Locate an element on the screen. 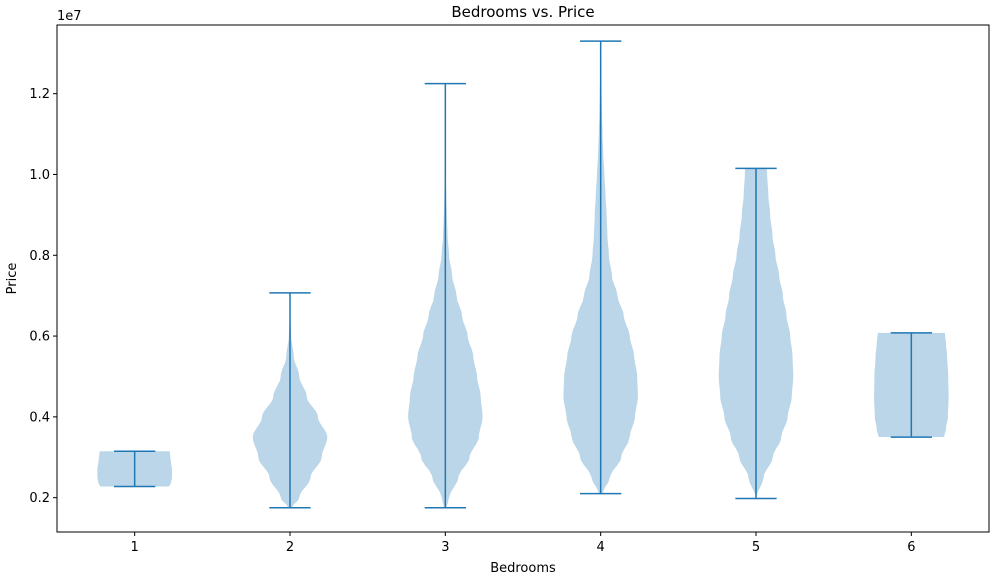 This screenshot has width=998, height=581. x-tick-label: 2 is located at coordinates (290, 547).